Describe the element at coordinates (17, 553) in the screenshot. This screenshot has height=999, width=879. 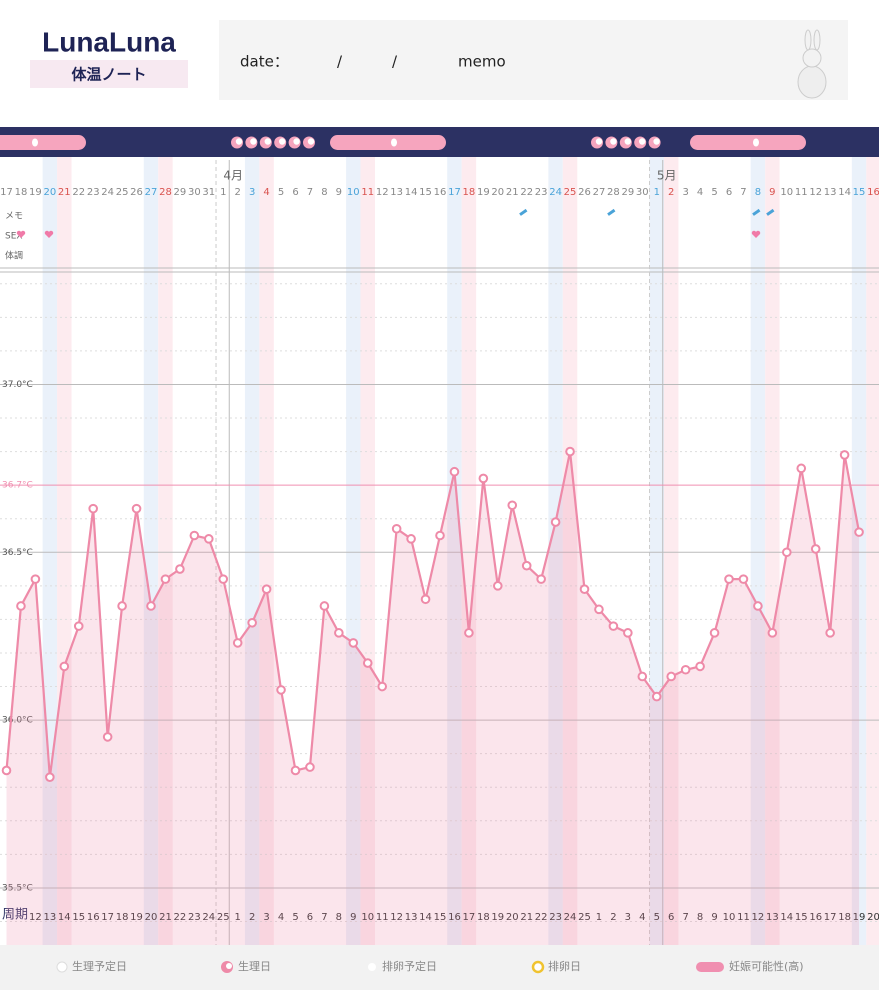
I see `y-tick-label: 36.5°C` at that location.